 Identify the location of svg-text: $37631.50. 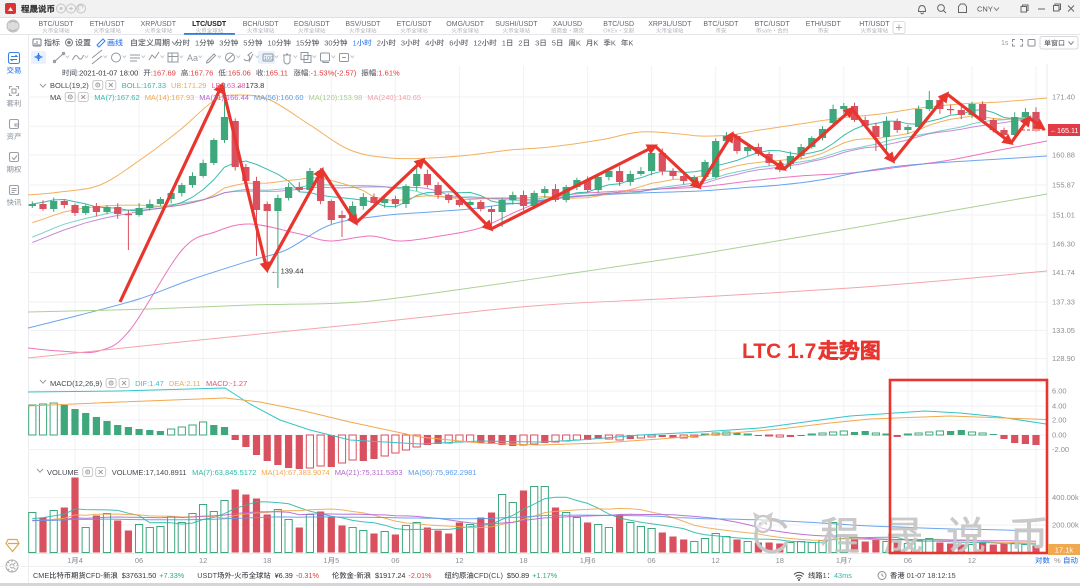
(139, 575).